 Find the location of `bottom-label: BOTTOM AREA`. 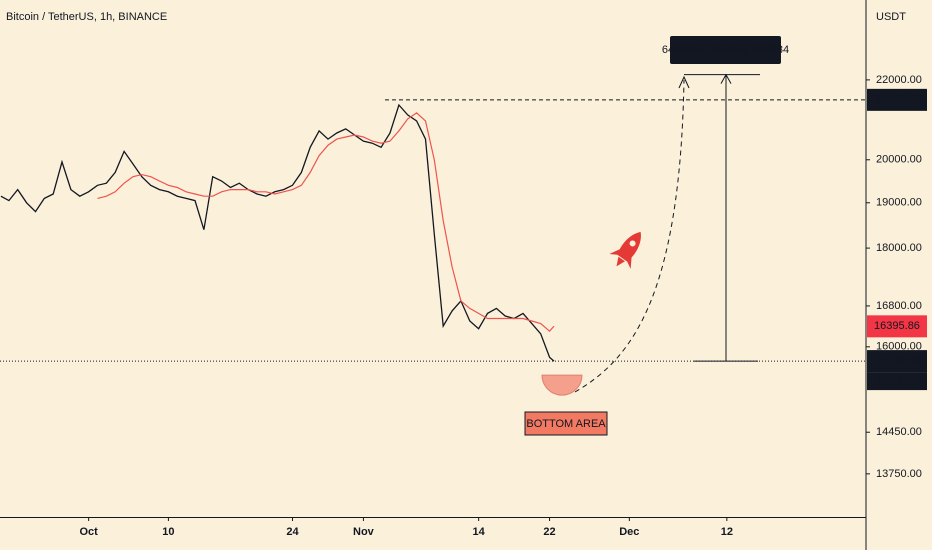

bottom-label: BOTTOM AREA is located at coordinates (566, 424).